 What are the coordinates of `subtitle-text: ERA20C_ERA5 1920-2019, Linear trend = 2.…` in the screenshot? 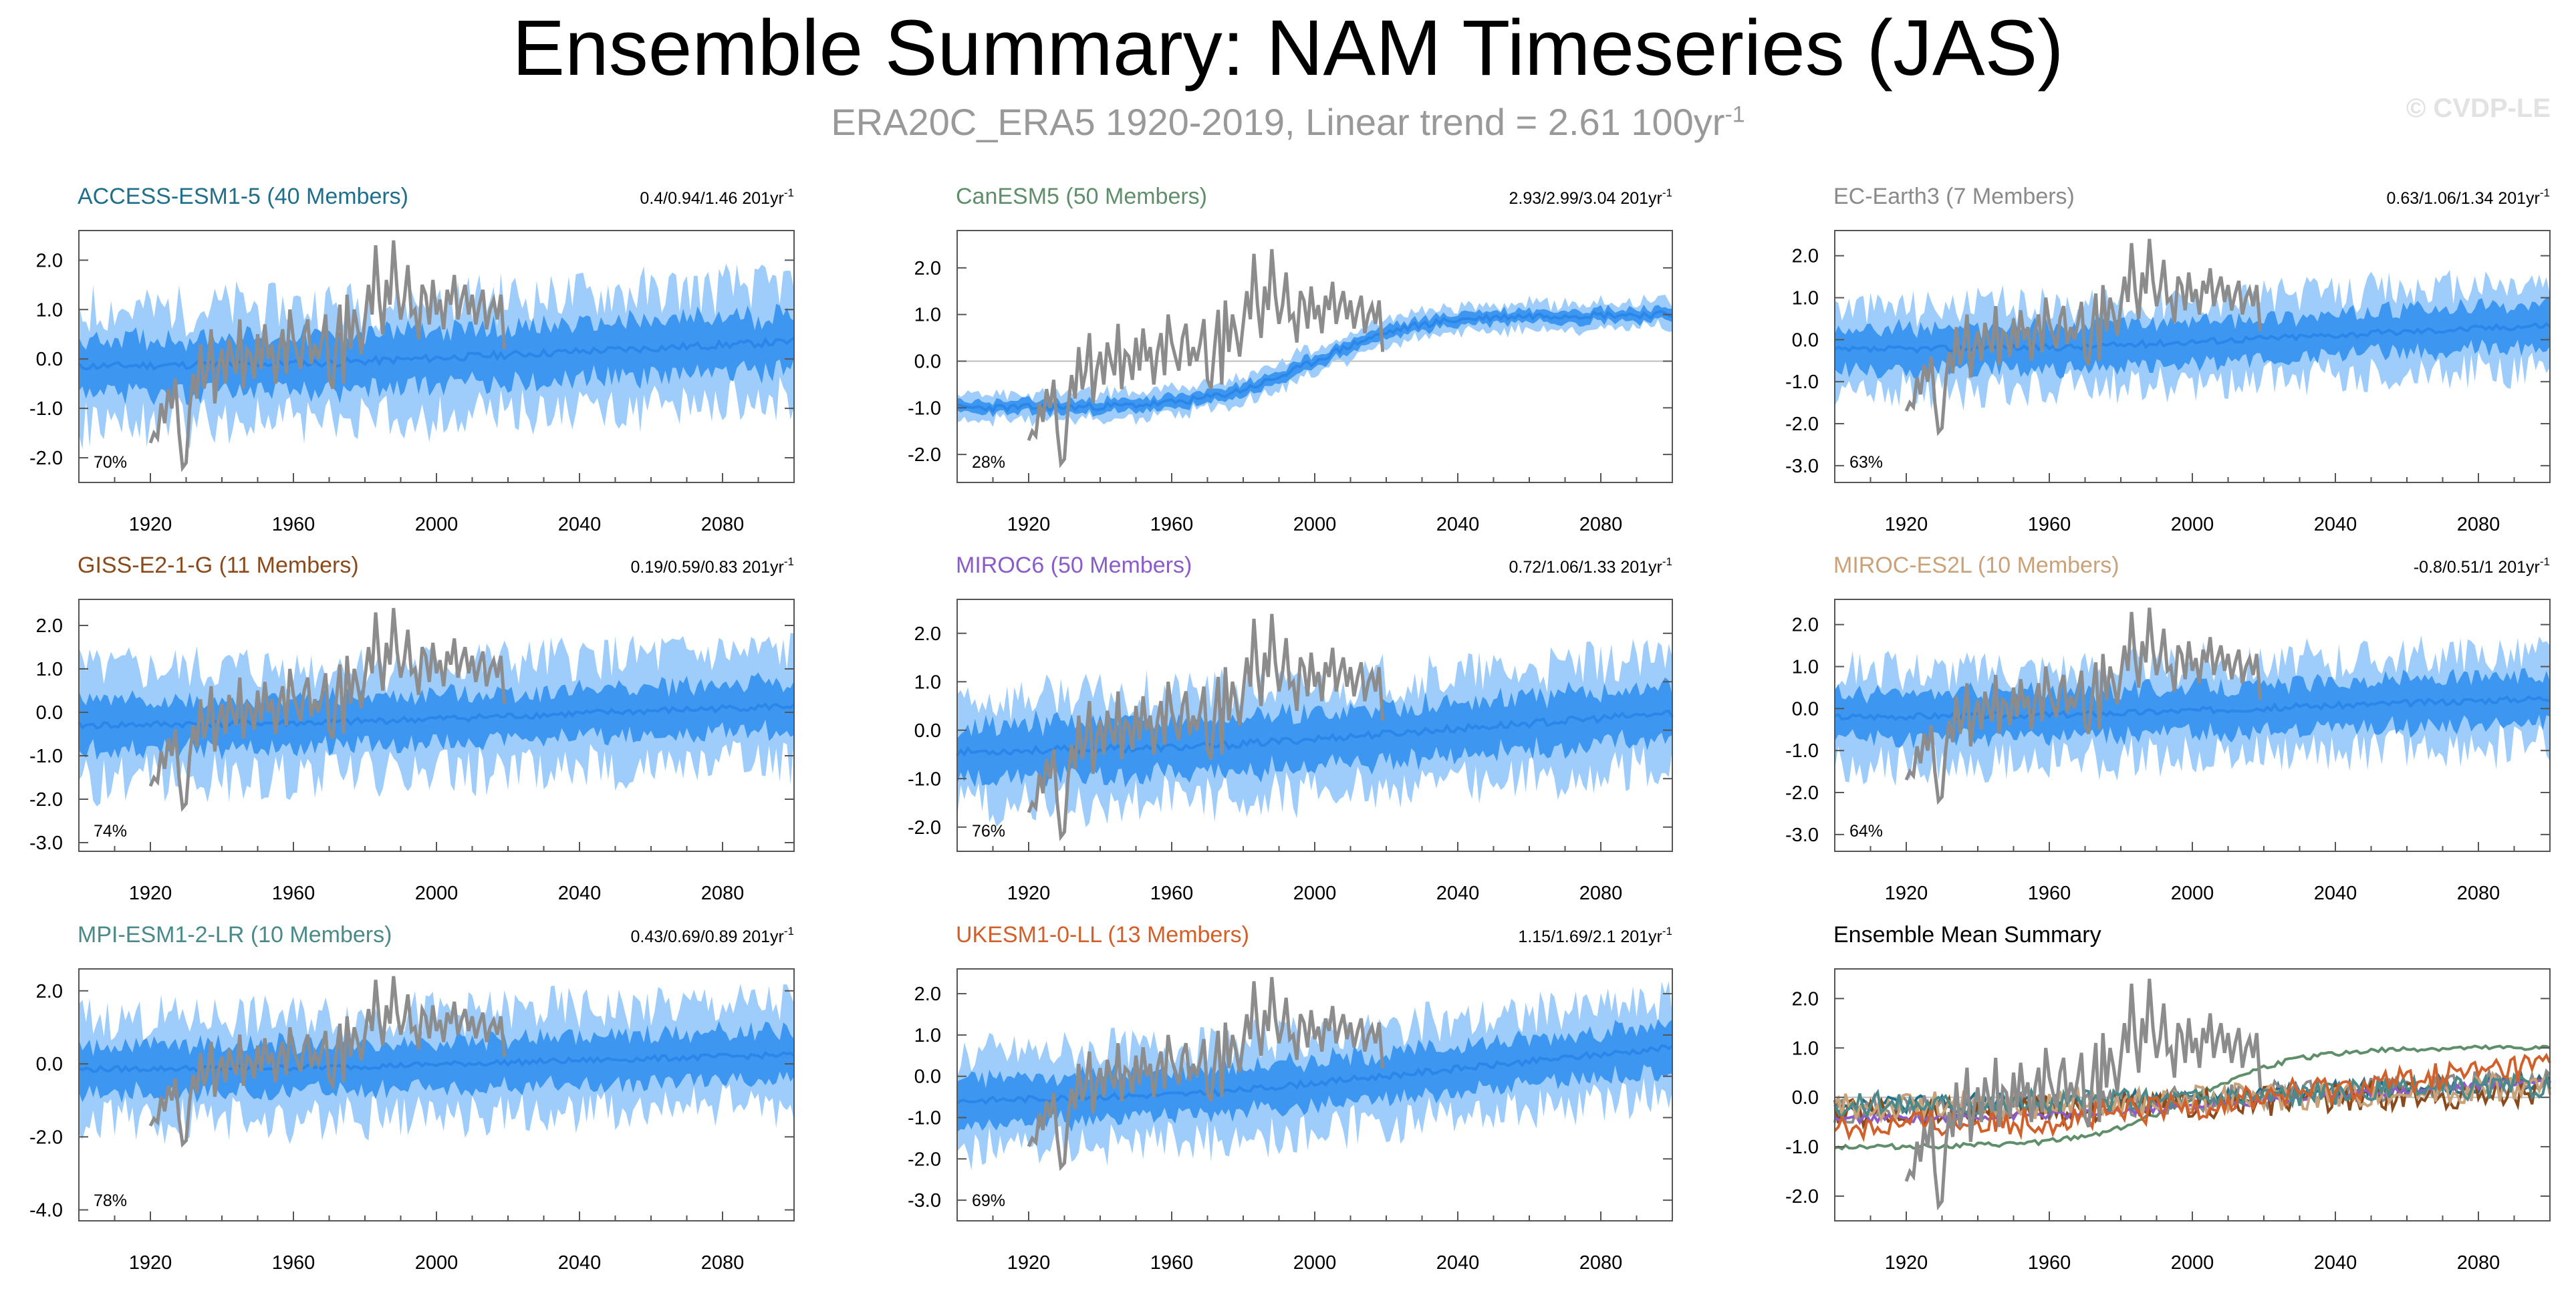 It's located at (1278, 122).